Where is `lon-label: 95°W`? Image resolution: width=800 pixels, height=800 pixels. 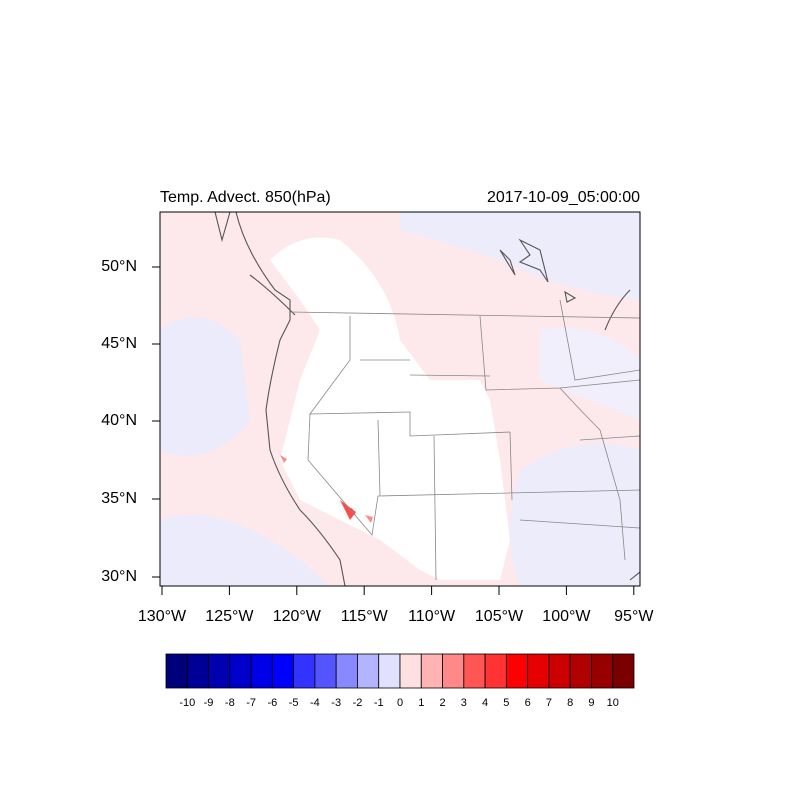
lon-label: 95°W is located at coordinates (634, 616).